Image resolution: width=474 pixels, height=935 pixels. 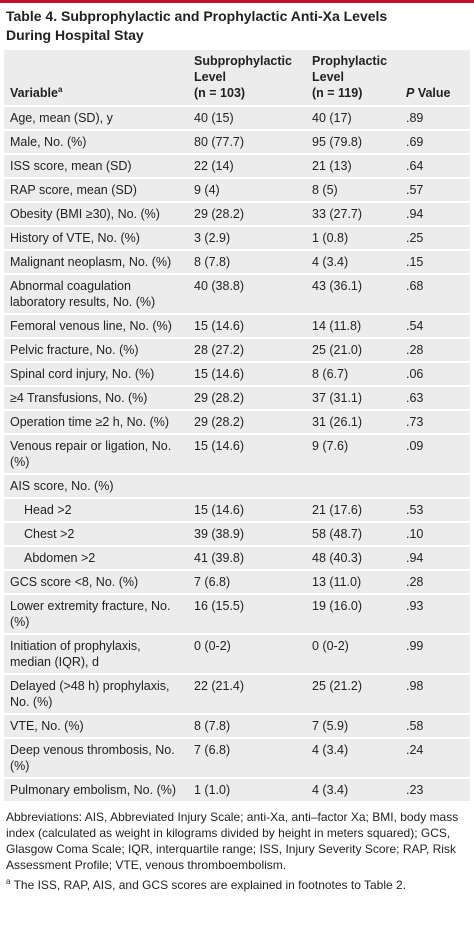 What do you see at coordinates (435, 534) in the screenshot?
I see `p-value: .10` at bounding box center [435, 534].